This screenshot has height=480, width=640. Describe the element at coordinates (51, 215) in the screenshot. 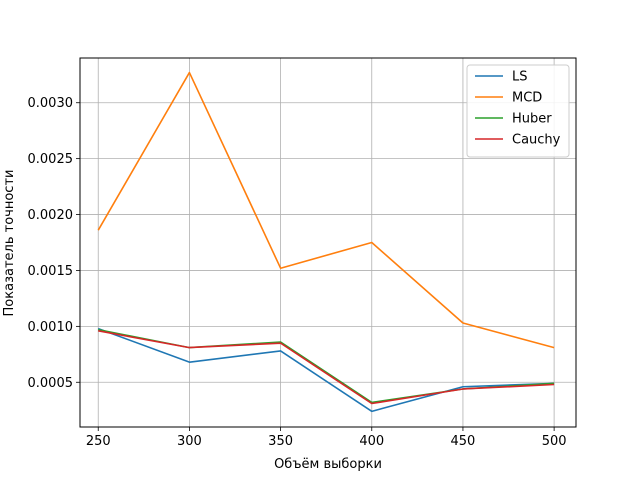

I see `y-tick-label: 0.0020` at that location.